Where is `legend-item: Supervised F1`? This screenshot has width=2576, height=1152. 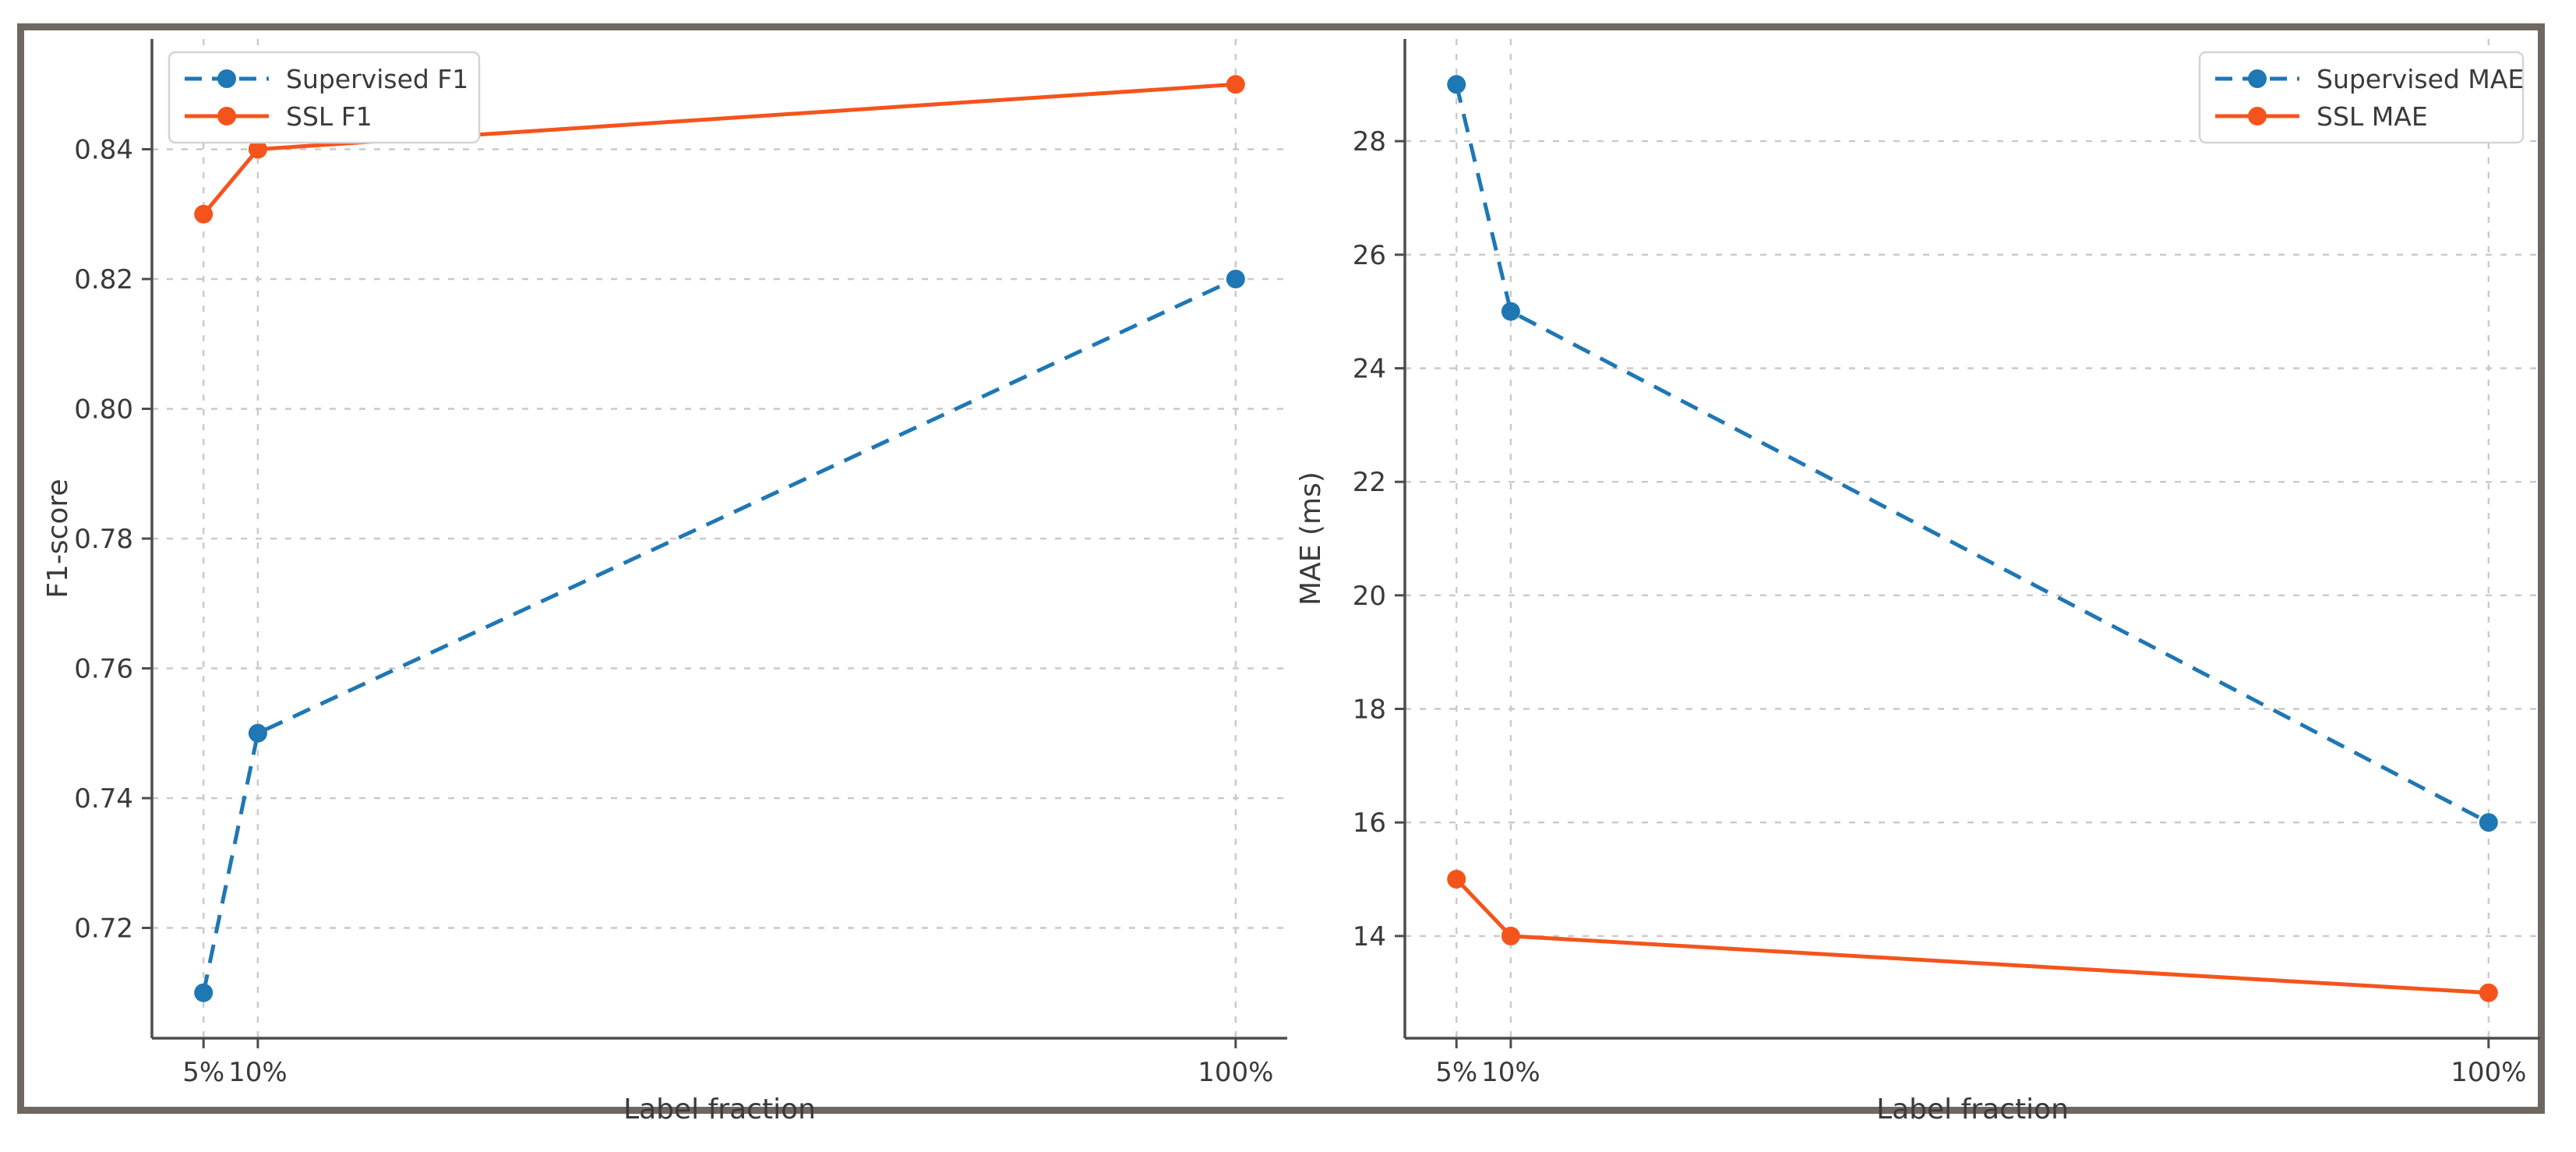
legend-item: Supervised F1 is located at coordinates (326, 79).